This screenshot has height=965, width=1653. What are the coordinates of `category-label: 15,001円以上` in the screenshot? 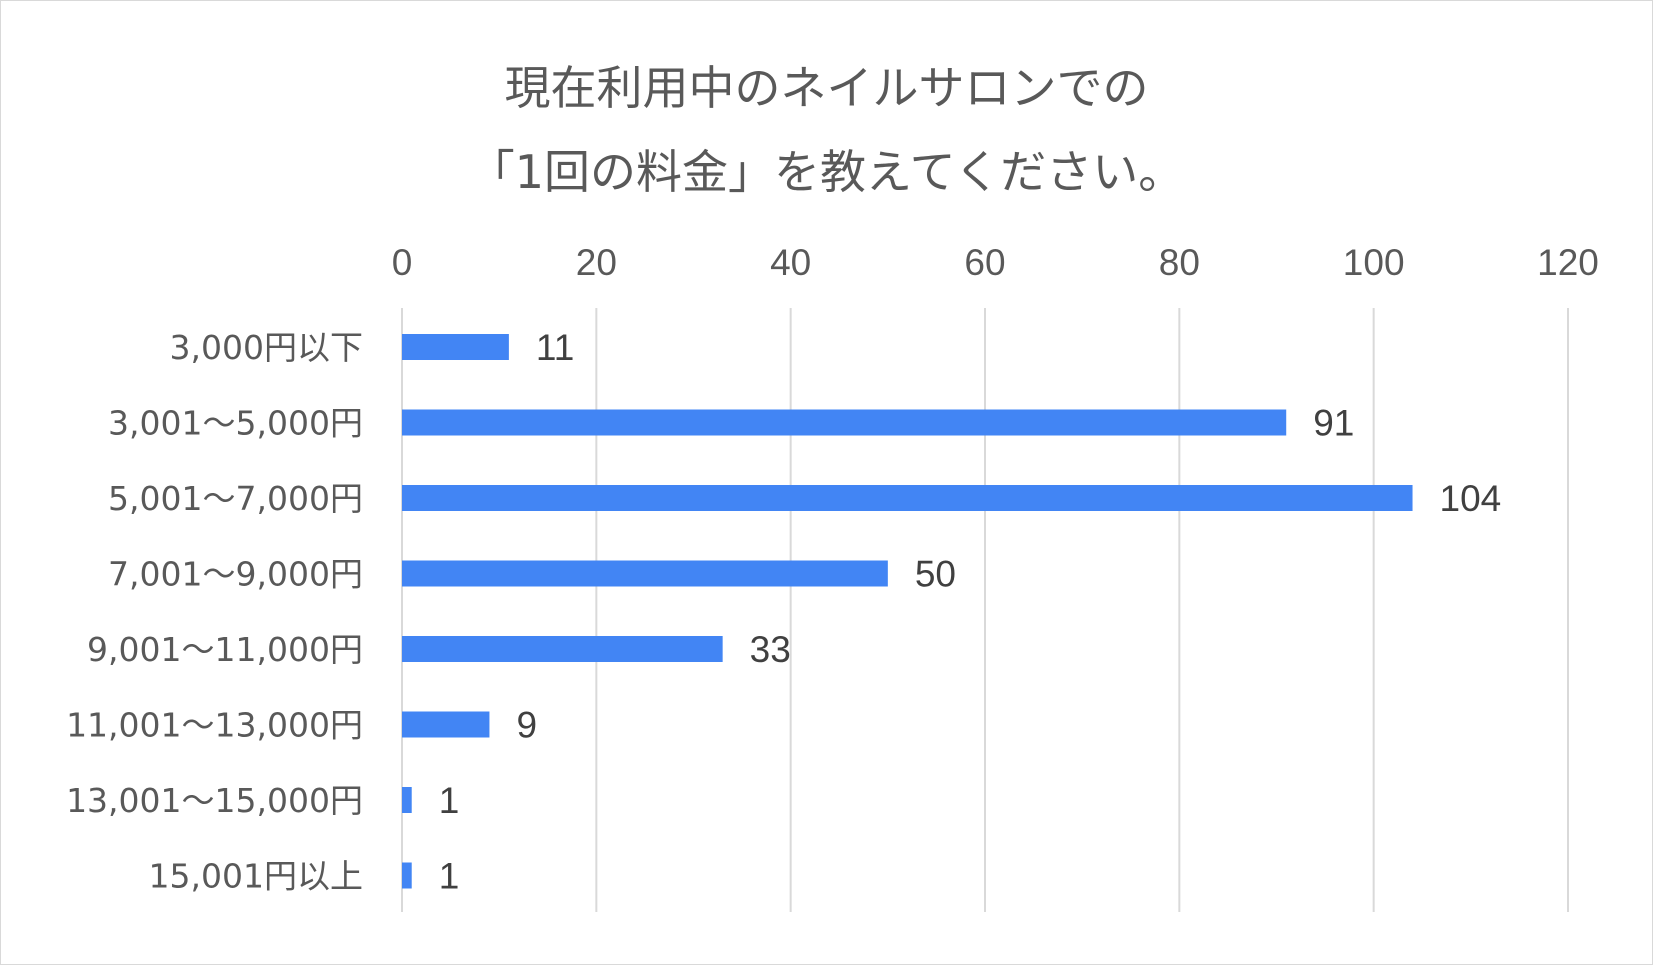 It's located at (256, 876).